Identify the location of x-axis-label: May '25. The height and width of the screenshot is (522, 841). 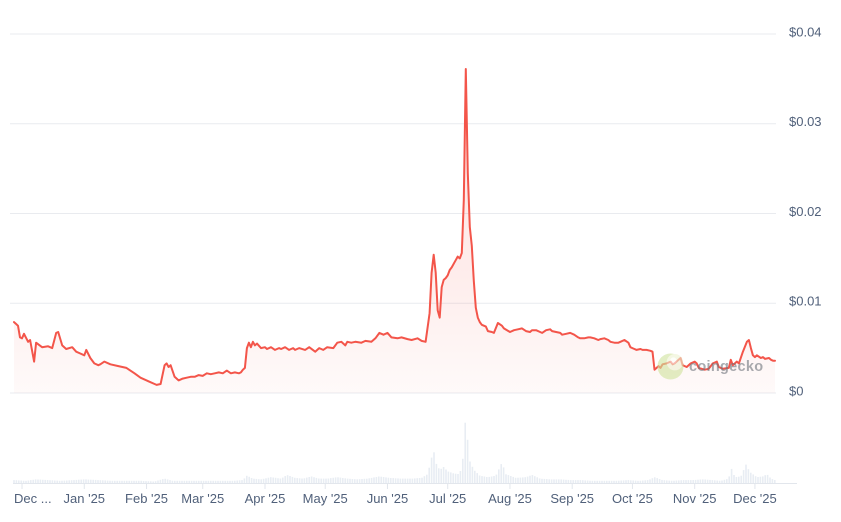
(325, 498).